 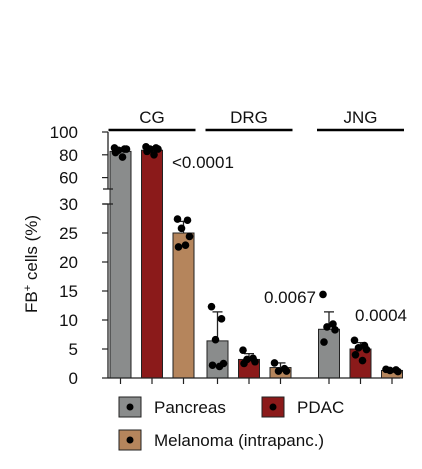 What do you see at coordinates (381, 315) in the screenshot?
I see `p-value: 0.0004` at bounding box center [381, 315].